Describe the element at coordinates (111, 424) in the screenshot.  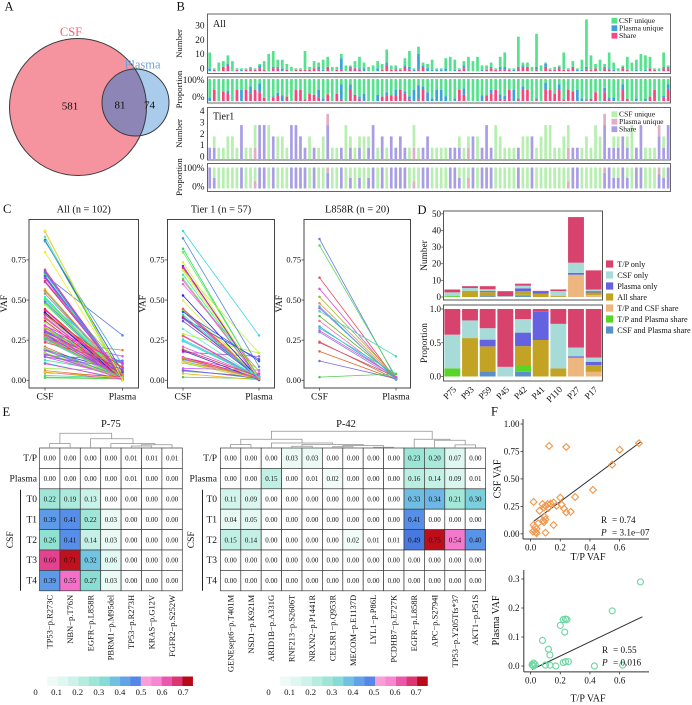
I see `svg-text: P-75` at that location.